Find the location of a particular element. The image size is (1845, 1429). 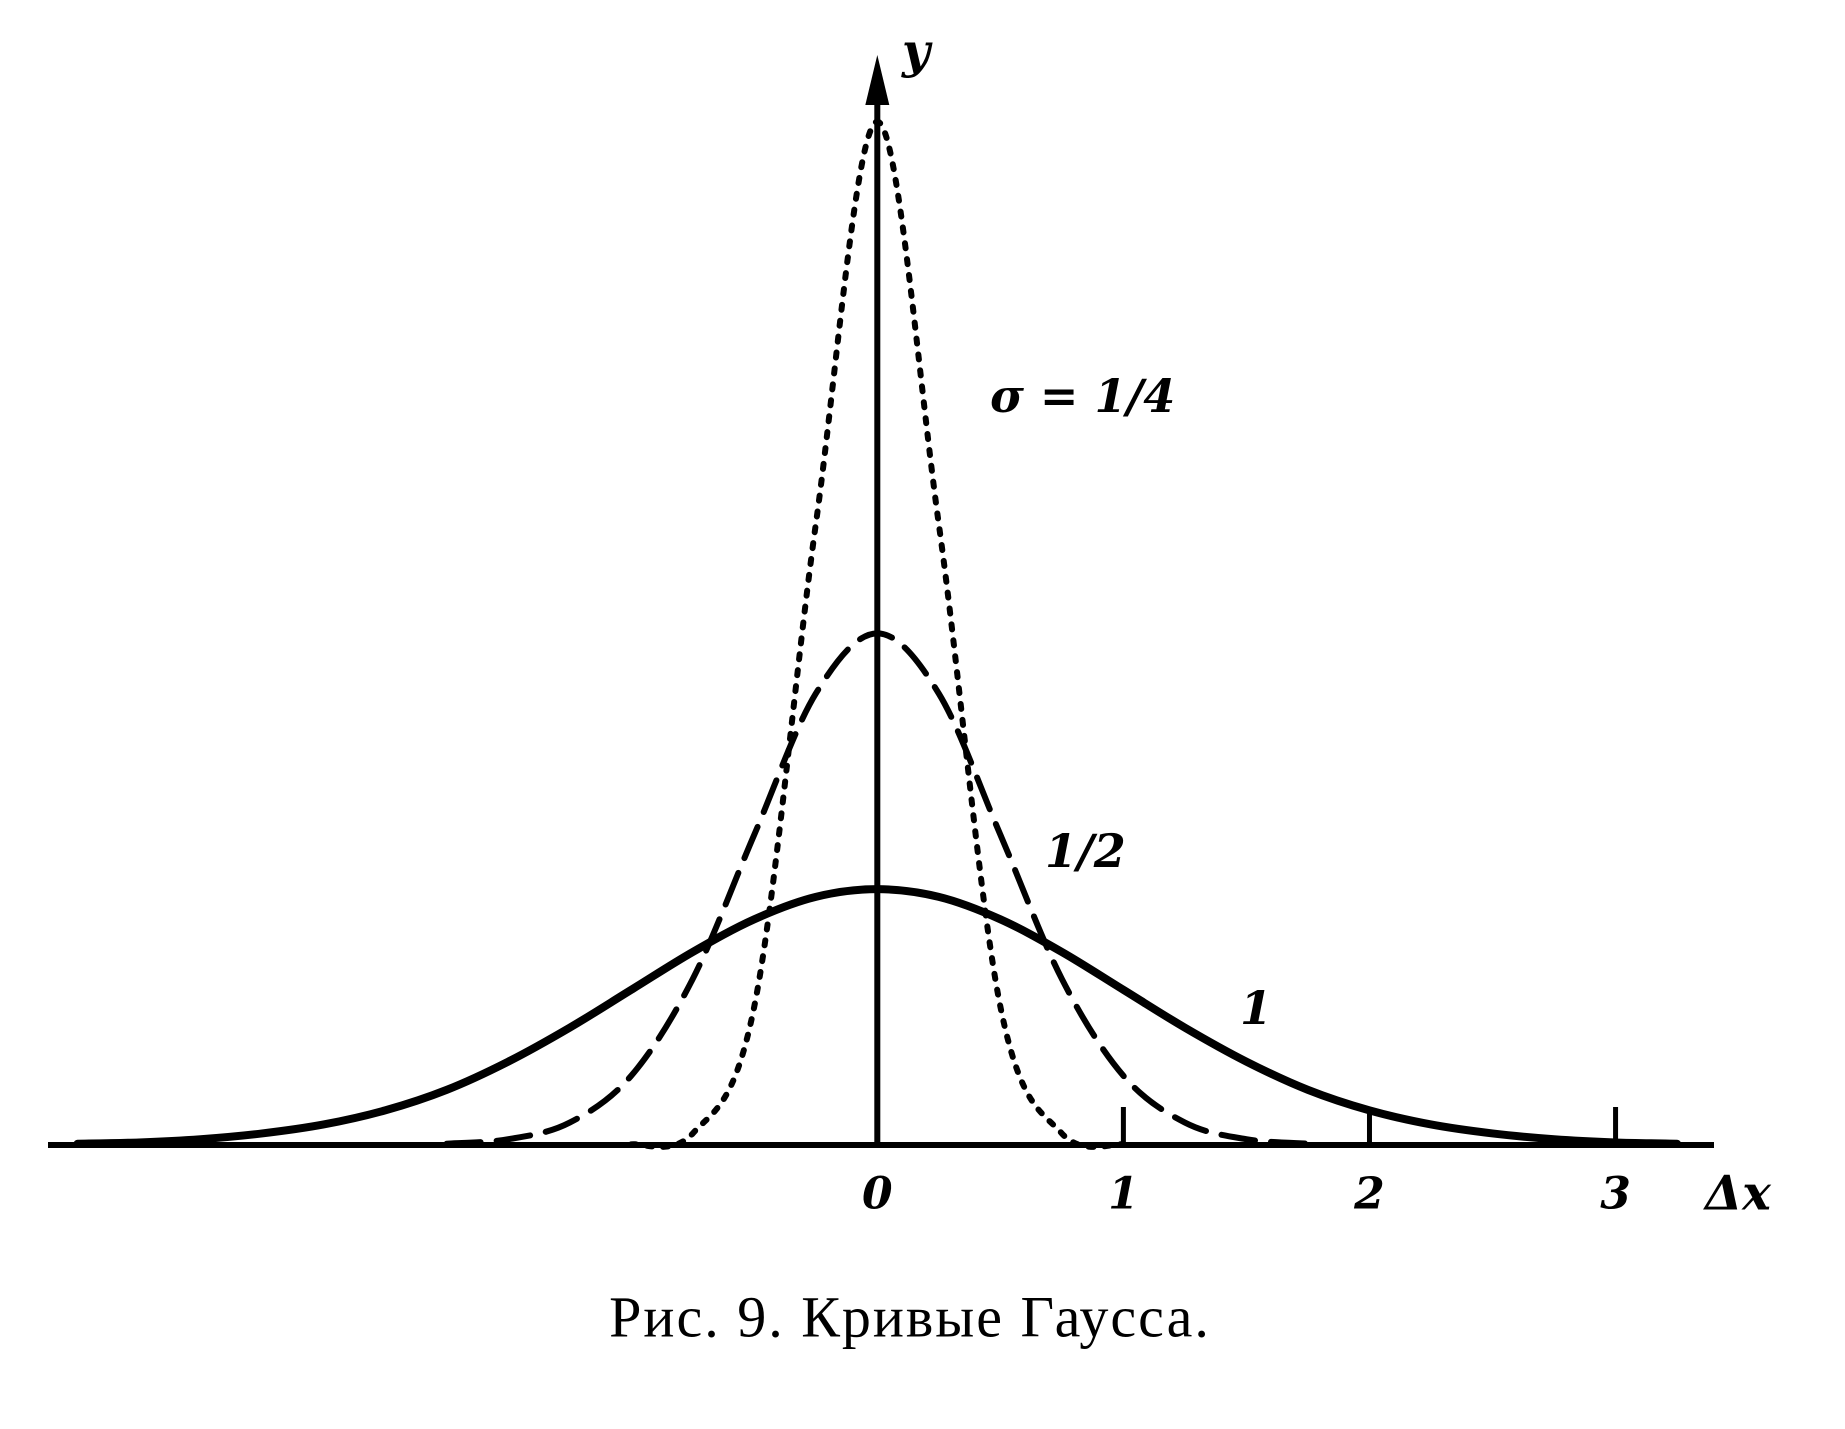

x-tick-label: 0 is located at coordinates (877, 1194).